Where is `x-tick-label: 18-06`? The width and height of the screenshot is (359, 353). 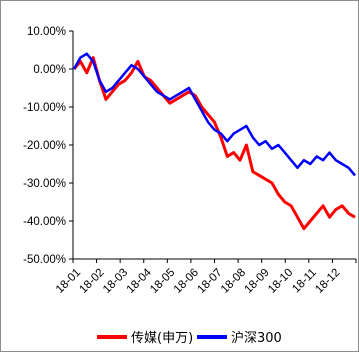
x-tick-label: 18-06 is located at coordinates (186, 281).